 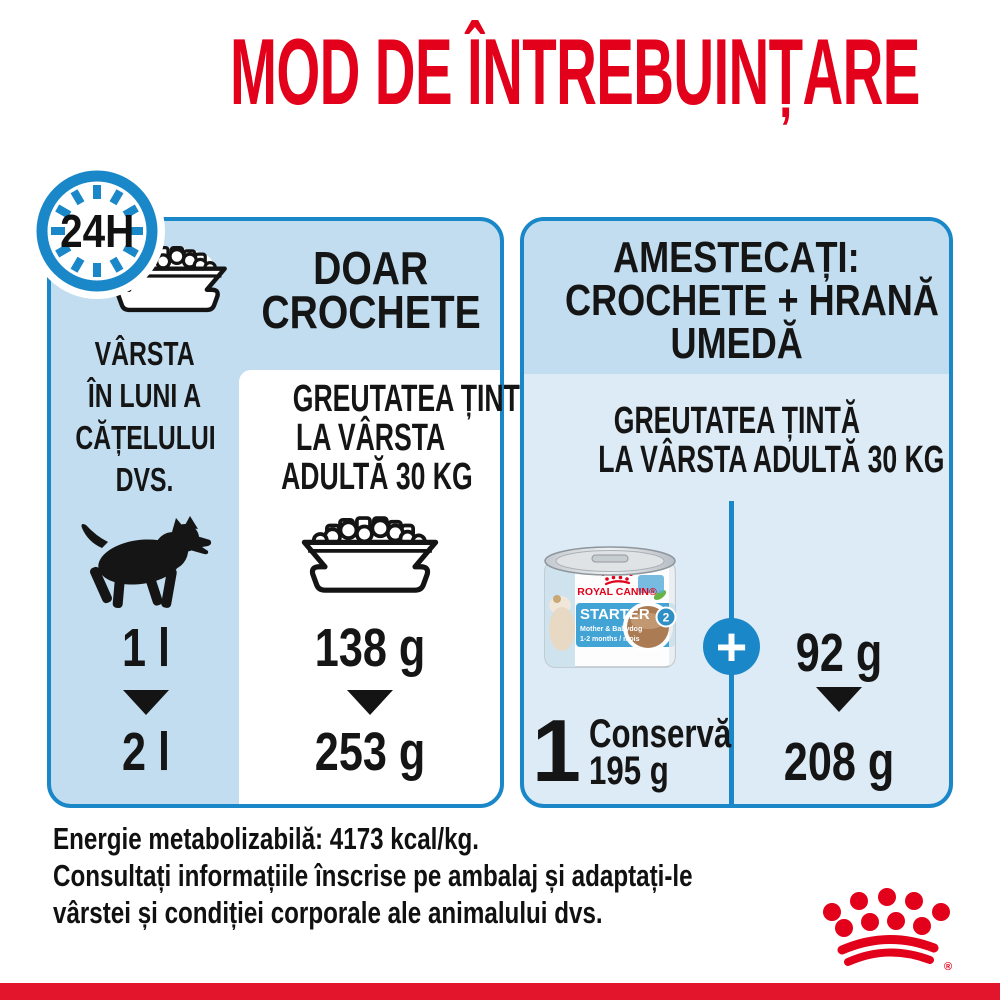 What do you see at coordinates (371, 268) in the screenshot?
I see `dry-food-title-line1: DOAR` at bounding box center [371, 268].